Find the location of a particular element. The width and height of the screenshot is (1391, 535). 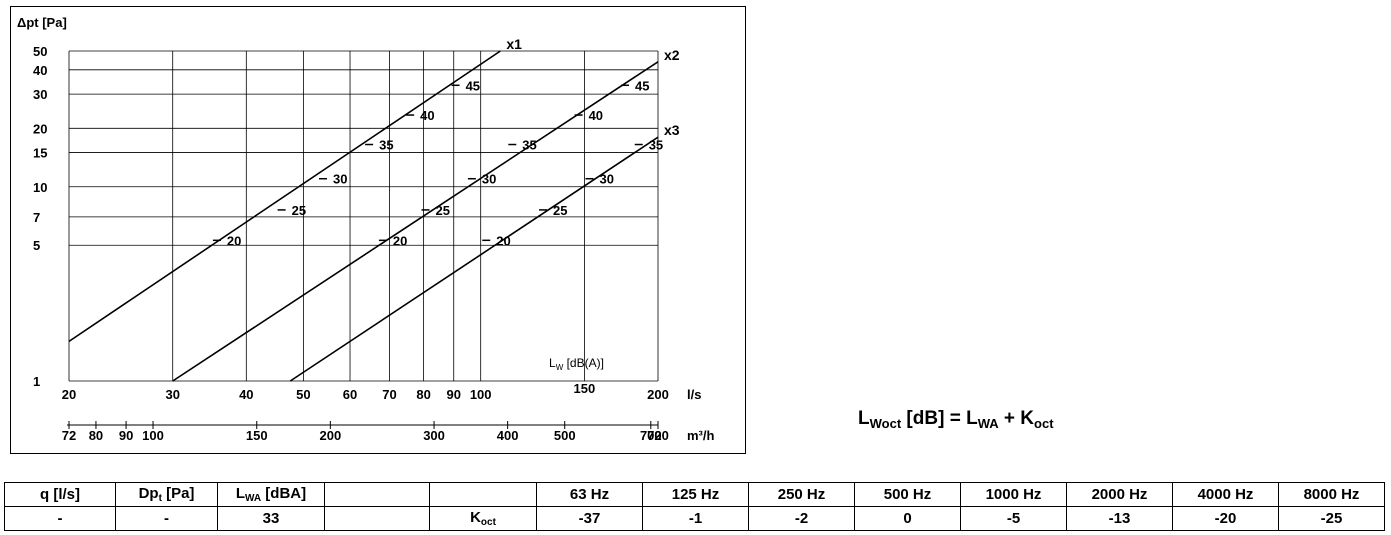

formula-rhs-koct: Koct is located at coordinates (1037, 419).